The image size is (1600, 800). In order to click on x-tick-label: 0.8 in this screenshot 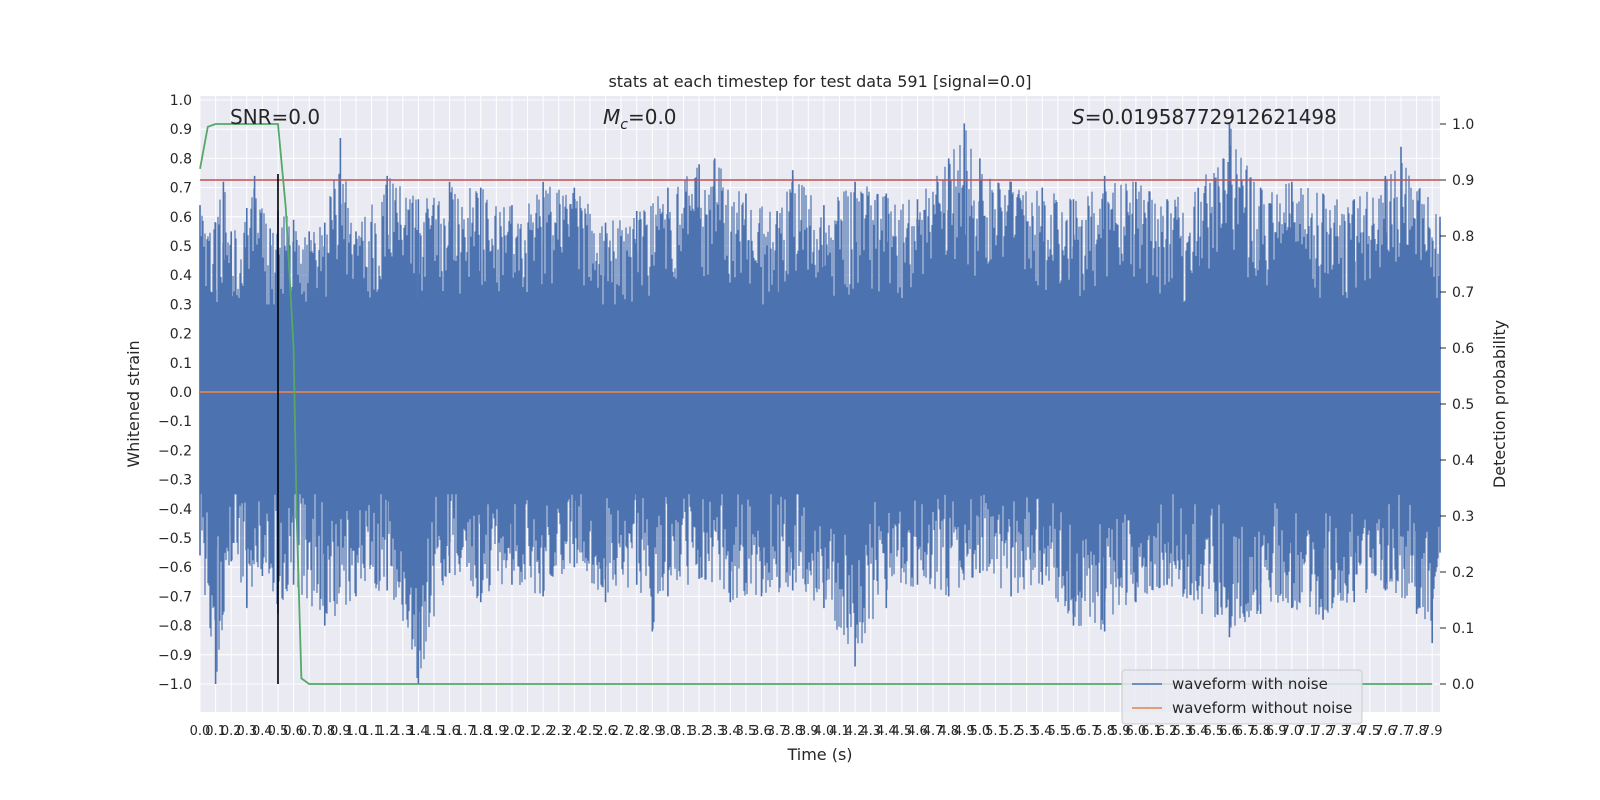, I will do `click(324, 731)`.